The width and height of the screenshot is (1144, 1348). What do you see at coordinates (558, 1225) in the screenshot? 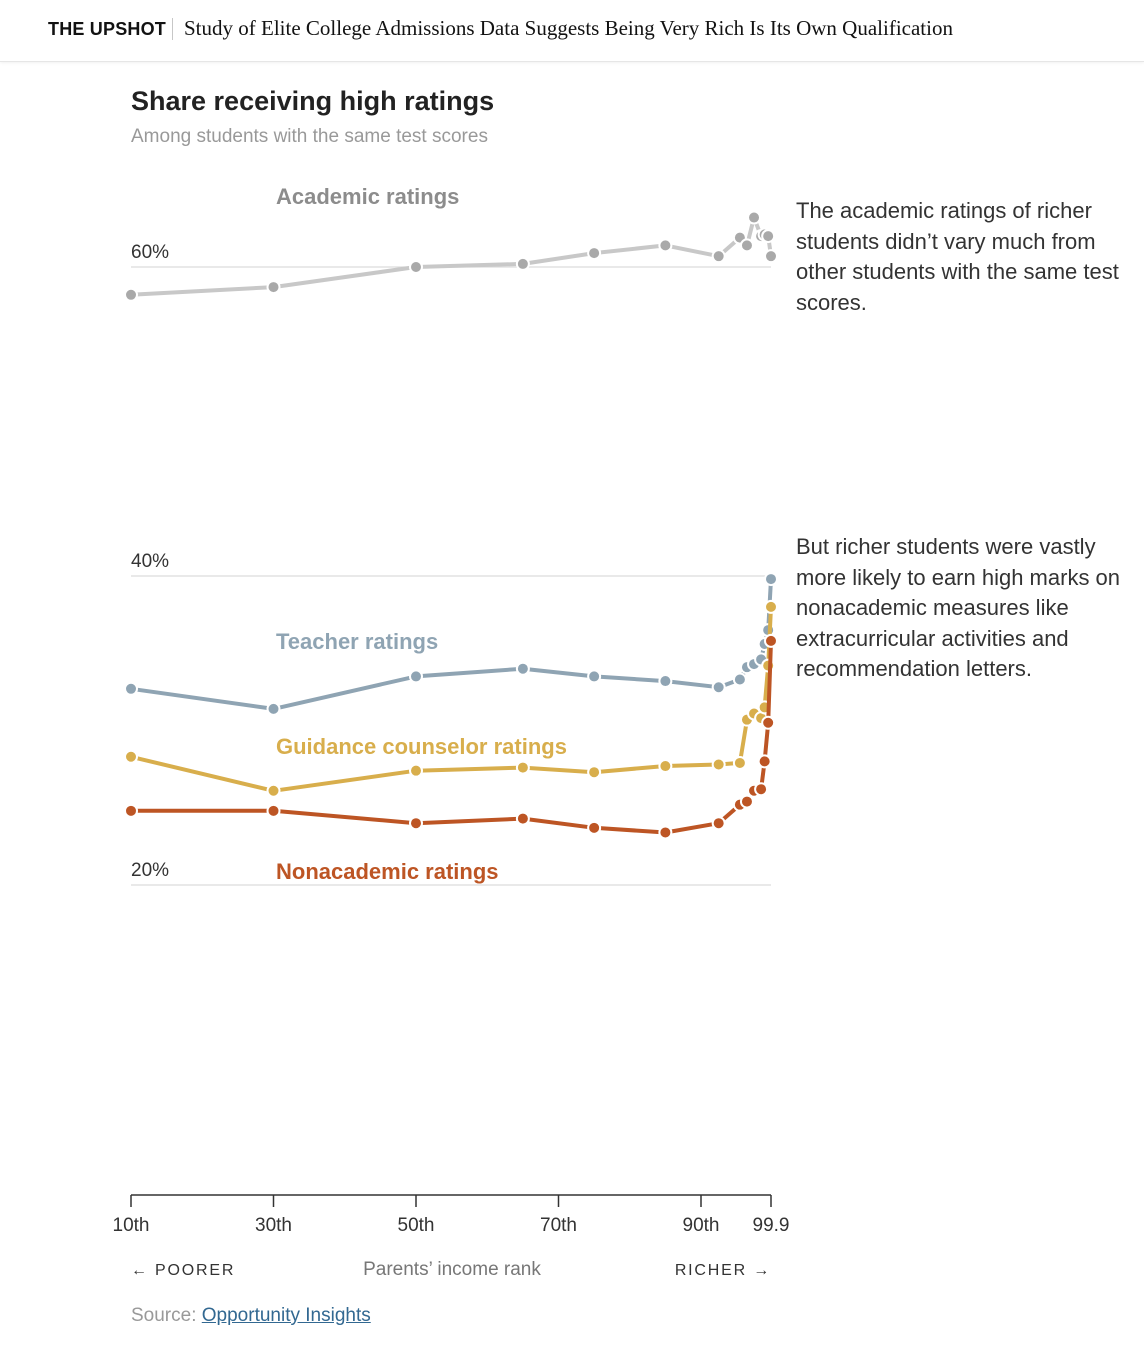
I see `x-tick-label: 70th` at bounding box center [558, 1225].